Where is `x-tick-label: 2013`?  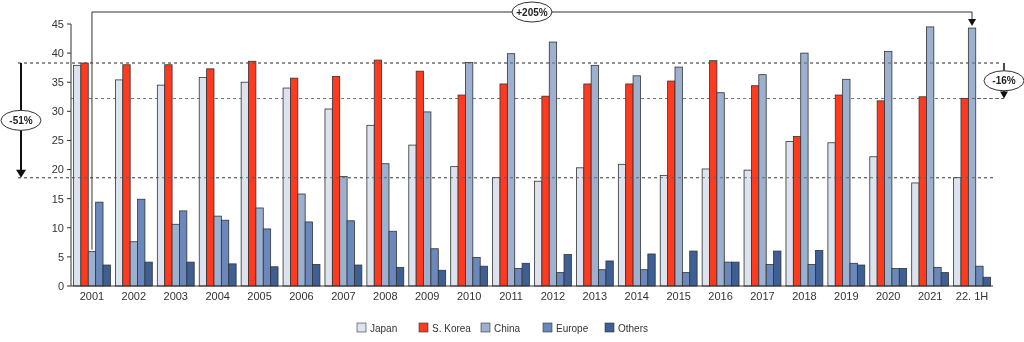
x-tick-label: 2013 is located at coordinates (595, 296).